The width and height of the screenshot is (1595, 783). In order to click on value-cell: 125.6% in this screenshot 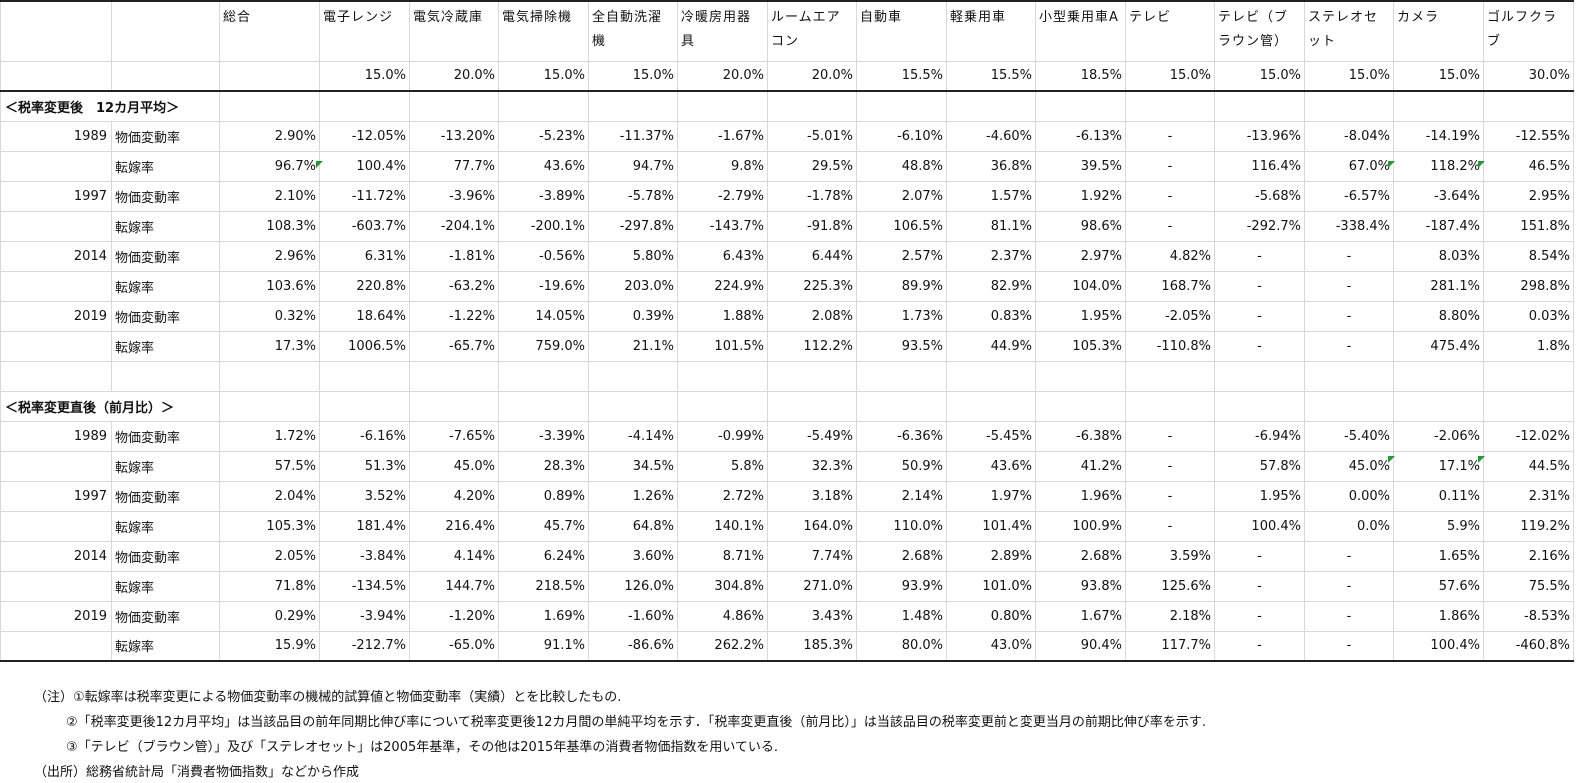, I will do `click(1170, 586)`.